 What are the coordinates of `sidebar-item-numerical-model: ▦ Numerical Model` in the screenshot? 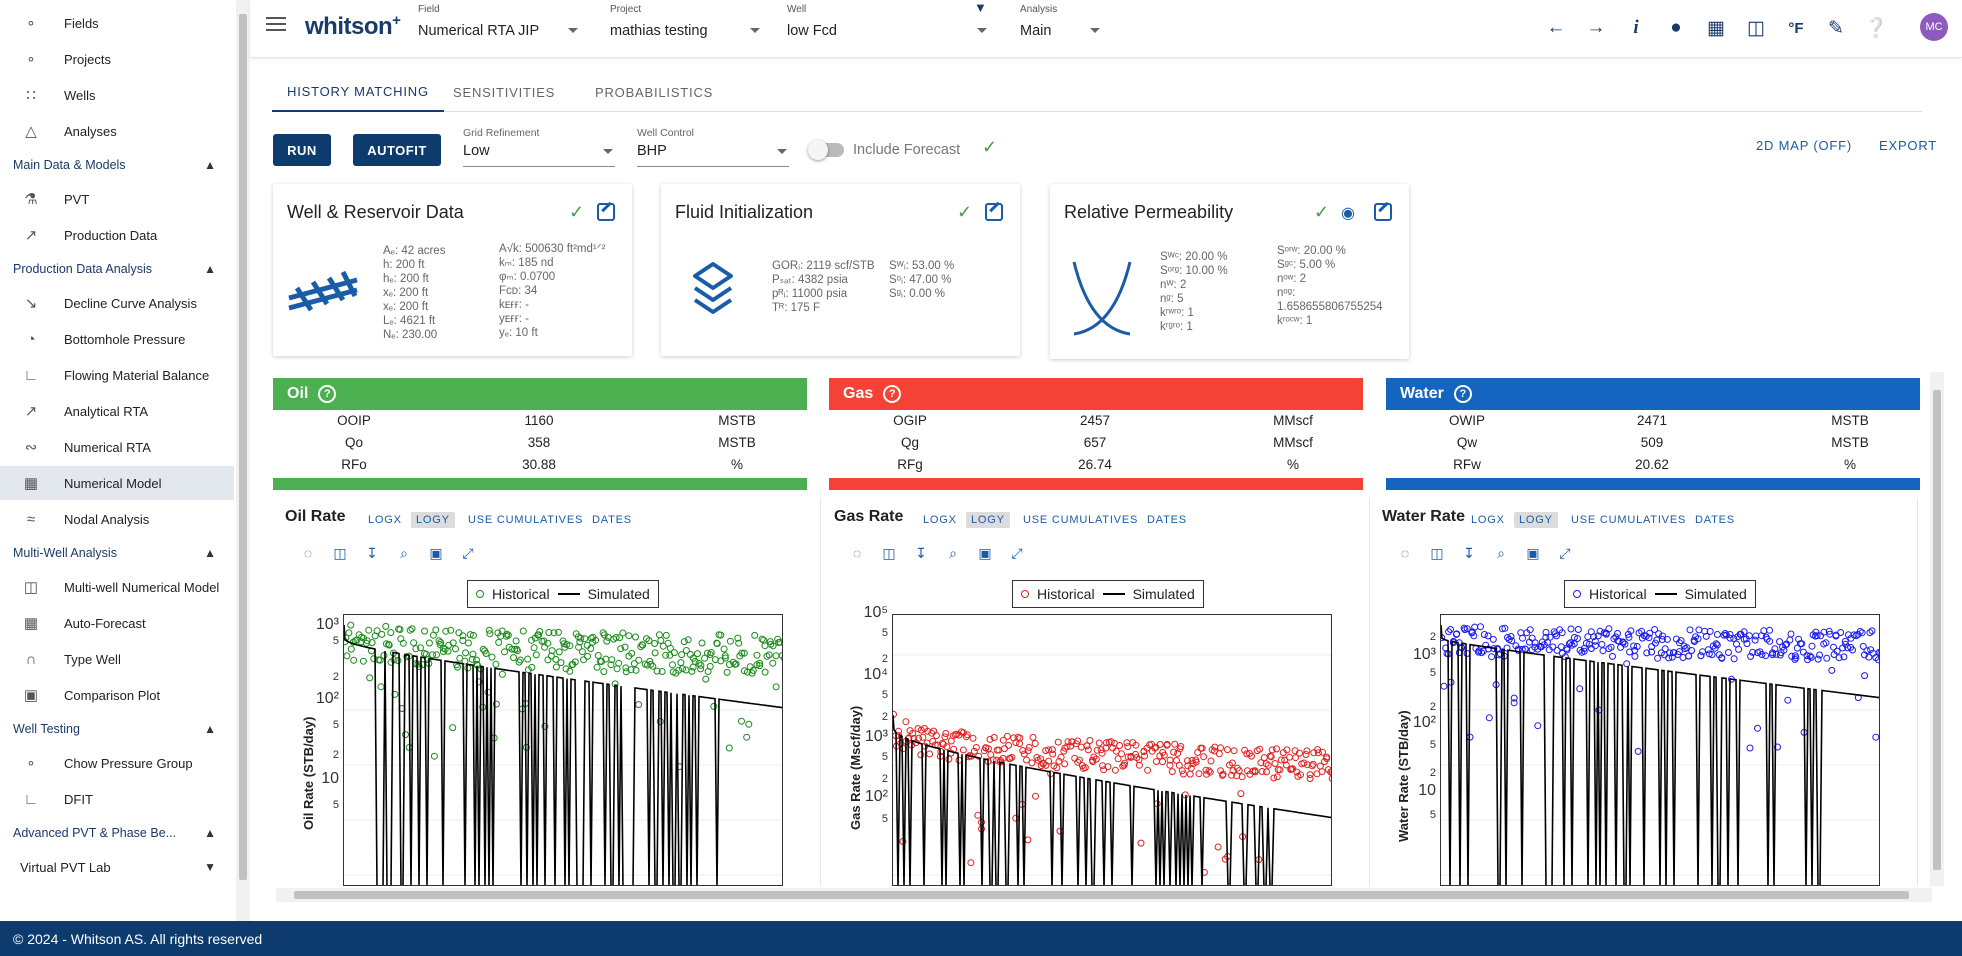 It's located at (117, 483).